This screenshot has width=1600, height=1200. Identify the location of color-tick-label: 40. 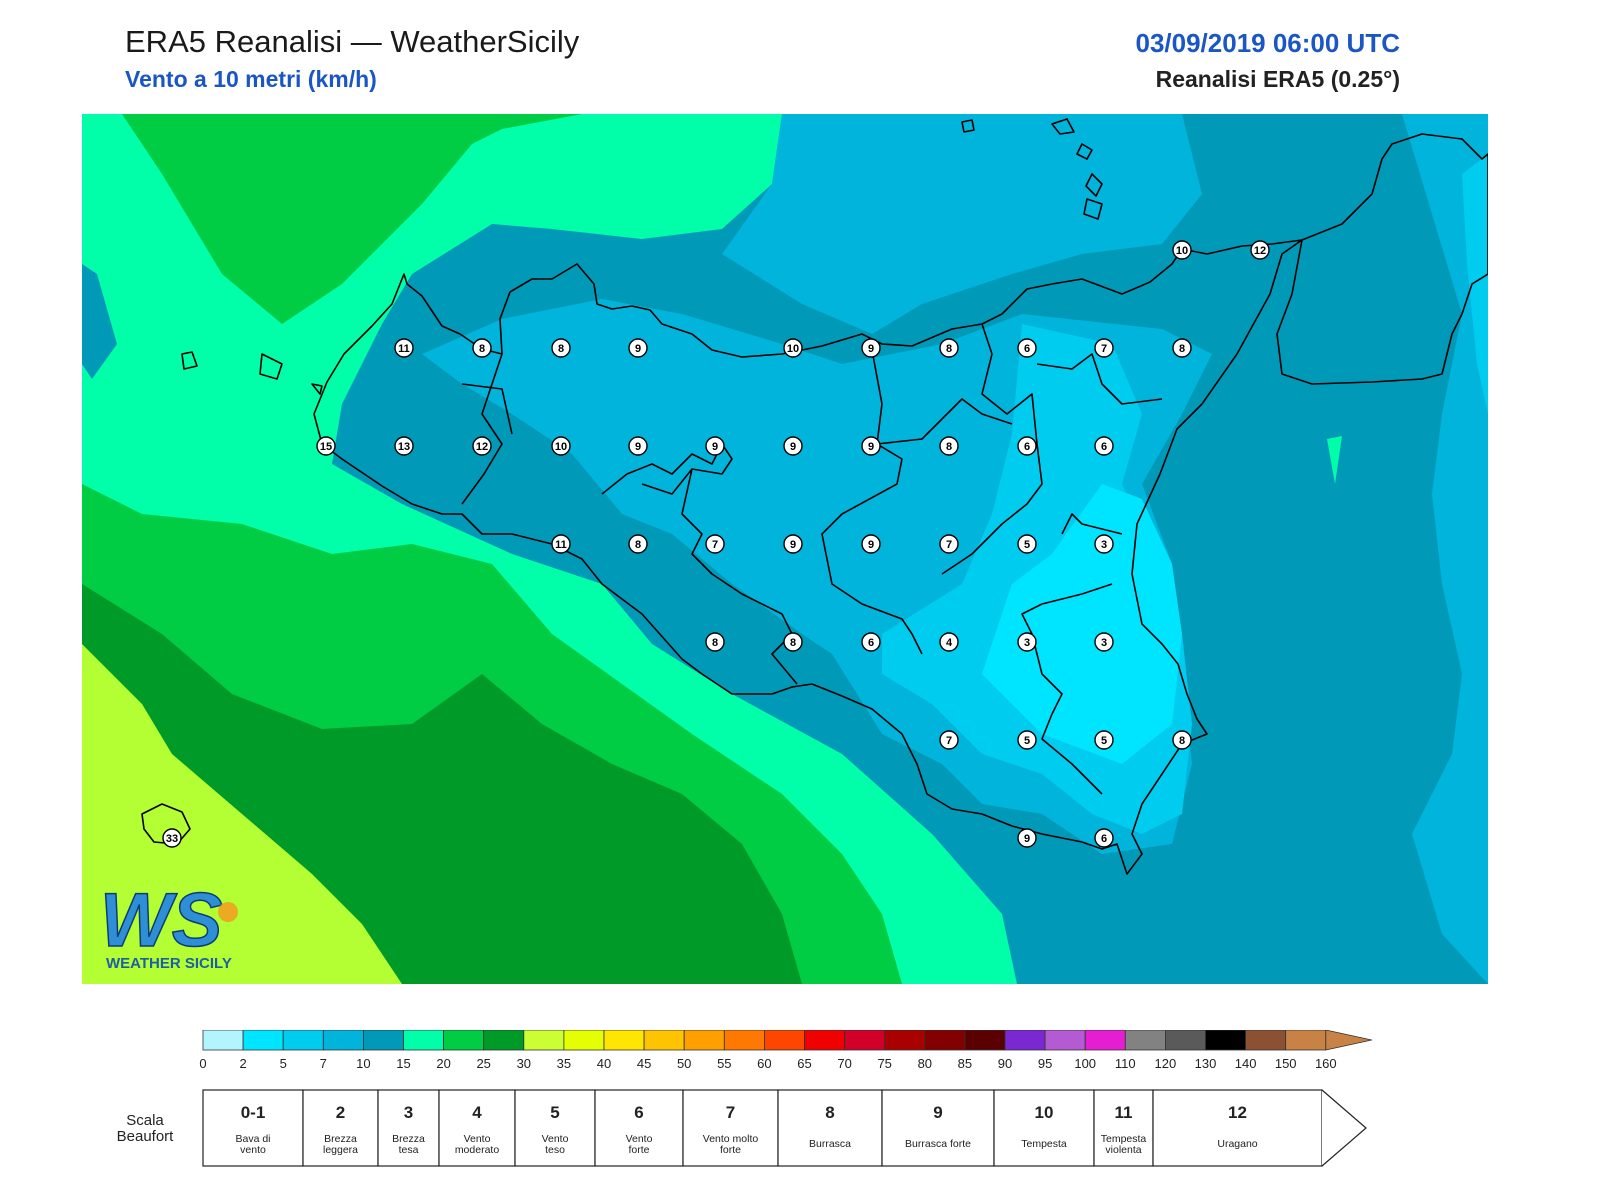
(604, 1063).